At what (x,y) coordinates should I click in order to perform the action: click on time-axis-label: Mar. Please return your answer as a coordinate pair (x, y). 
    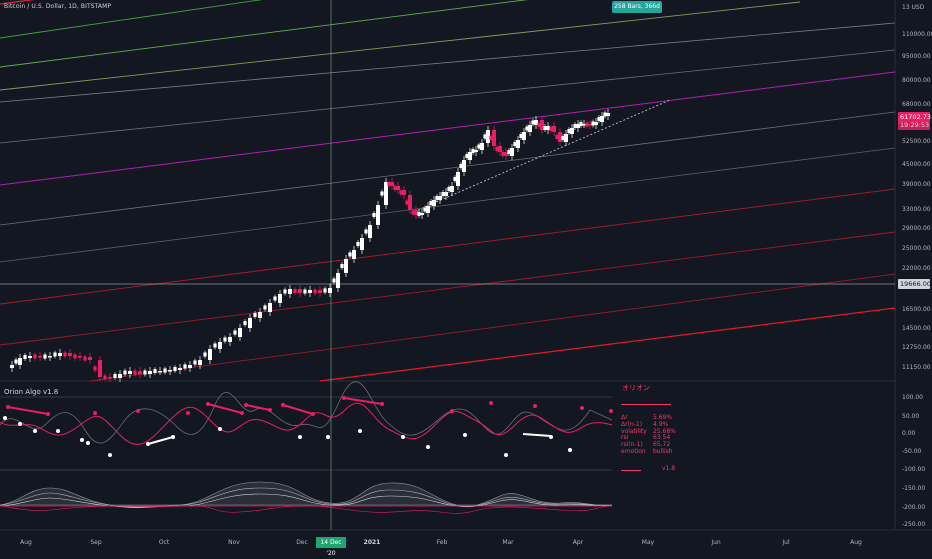
    Looking at the image, I should click on (508, 542).